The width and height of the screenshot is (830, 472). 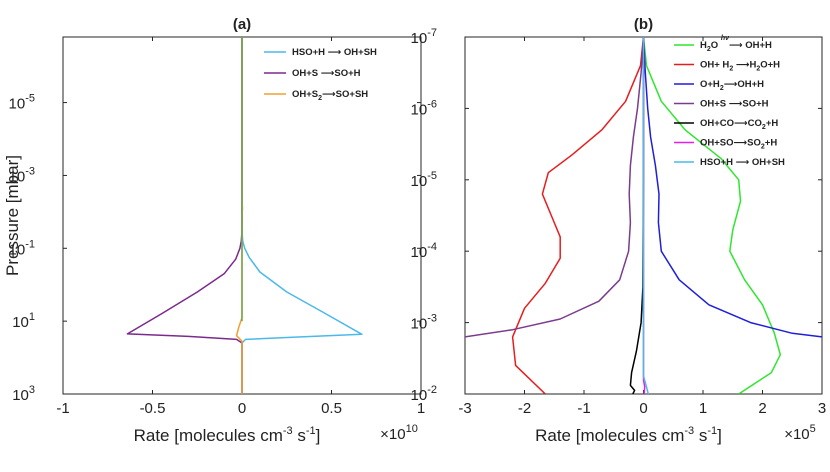 What do you see at coordinates (12, 215) in the screenshot?
I see `y-axis-label: Pressure [mbar]` at bounding box center [12, 215].